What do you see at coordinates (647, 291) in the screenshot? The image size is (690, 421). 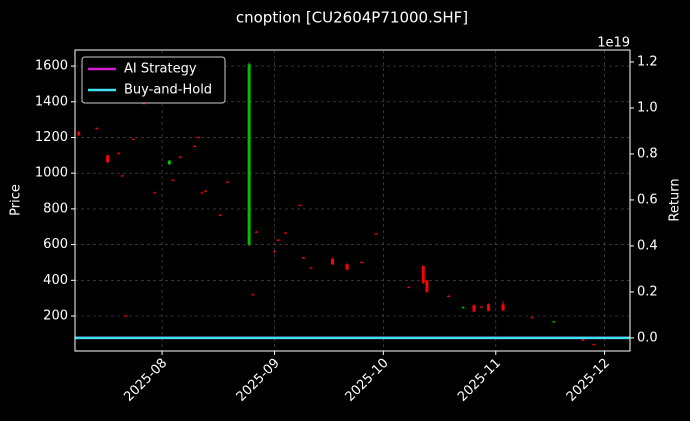 I see `y2-tick-label: 0.2` at bounding box center [647, 291].